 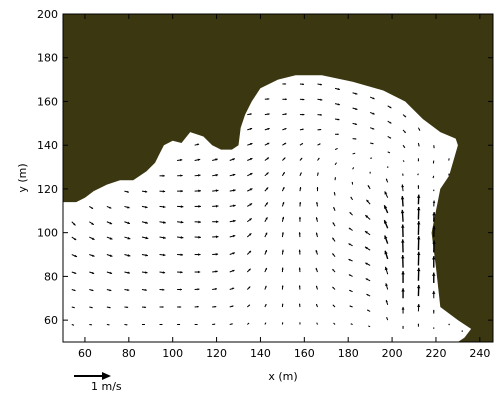 I want to click on x-tick-label: 80, so click(x=129, y=353).